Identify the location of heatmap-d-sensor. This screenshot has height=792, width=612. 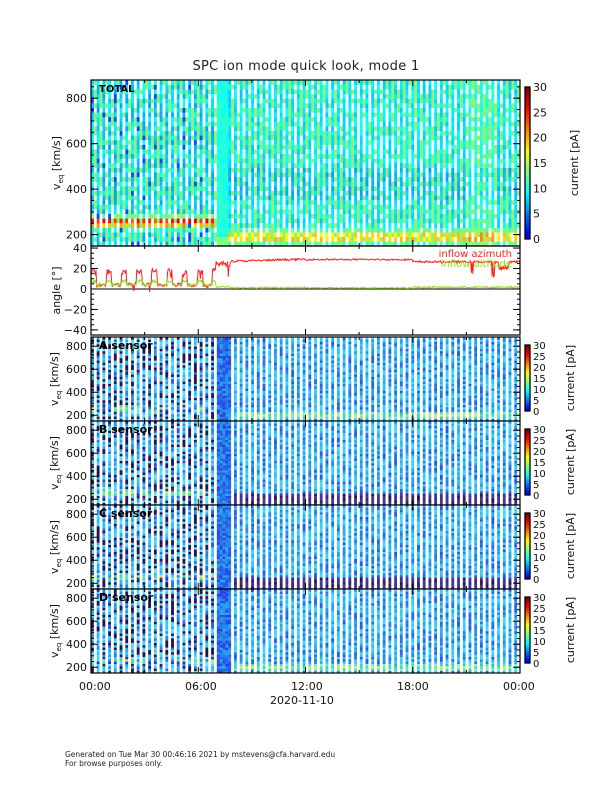
(305, 631).